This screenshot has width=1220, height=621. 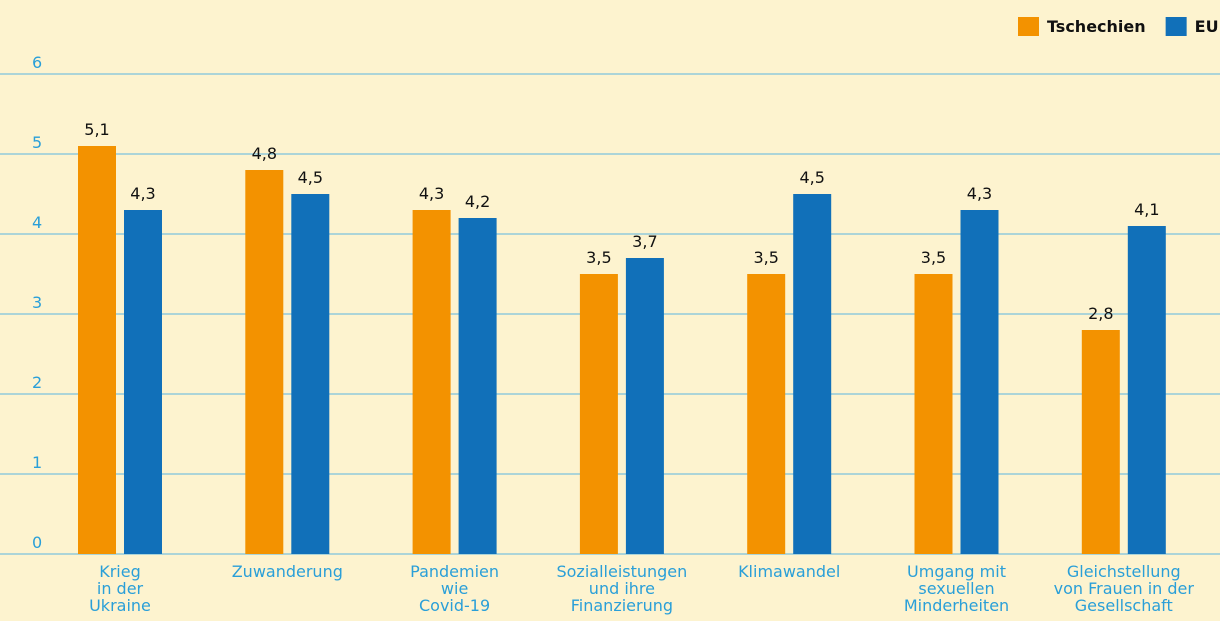 What do you see at coordinates (37, 382) in the screenshot?
I see `y-tick-label: 2` at bounding box center [37, 382].